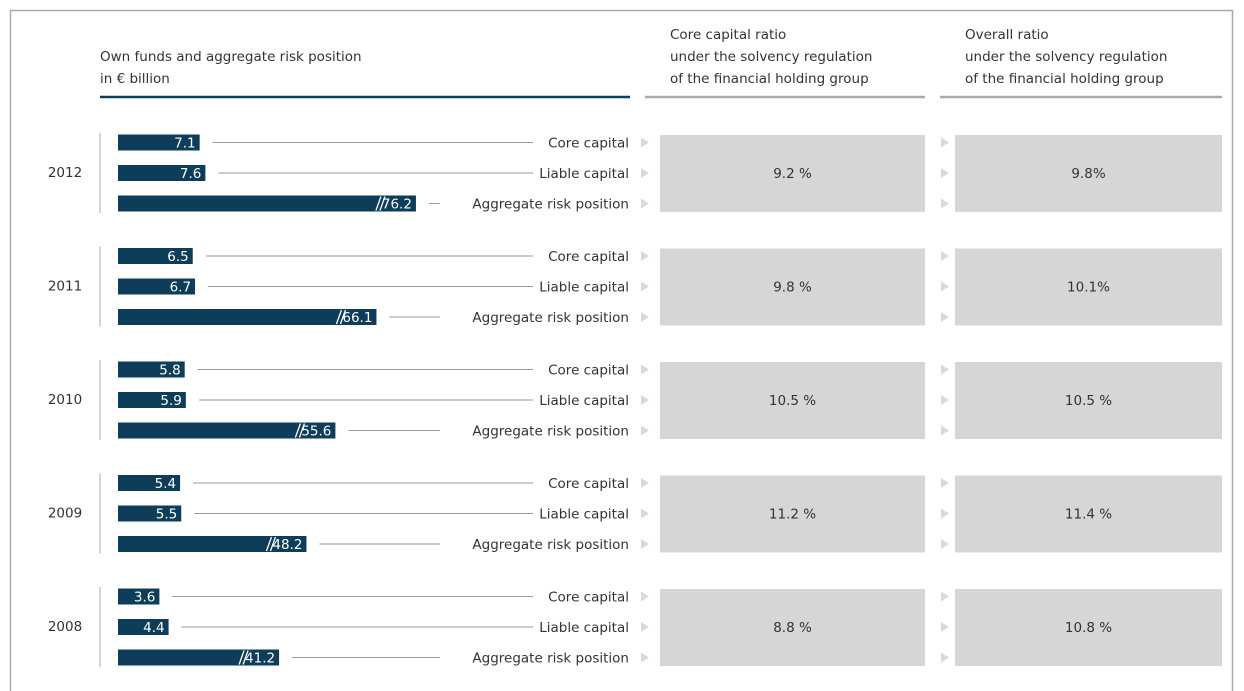 The width and height of the screenshot is (1244, 691). I want to click on ratio-value: 9.8 %, so click(792, 288).